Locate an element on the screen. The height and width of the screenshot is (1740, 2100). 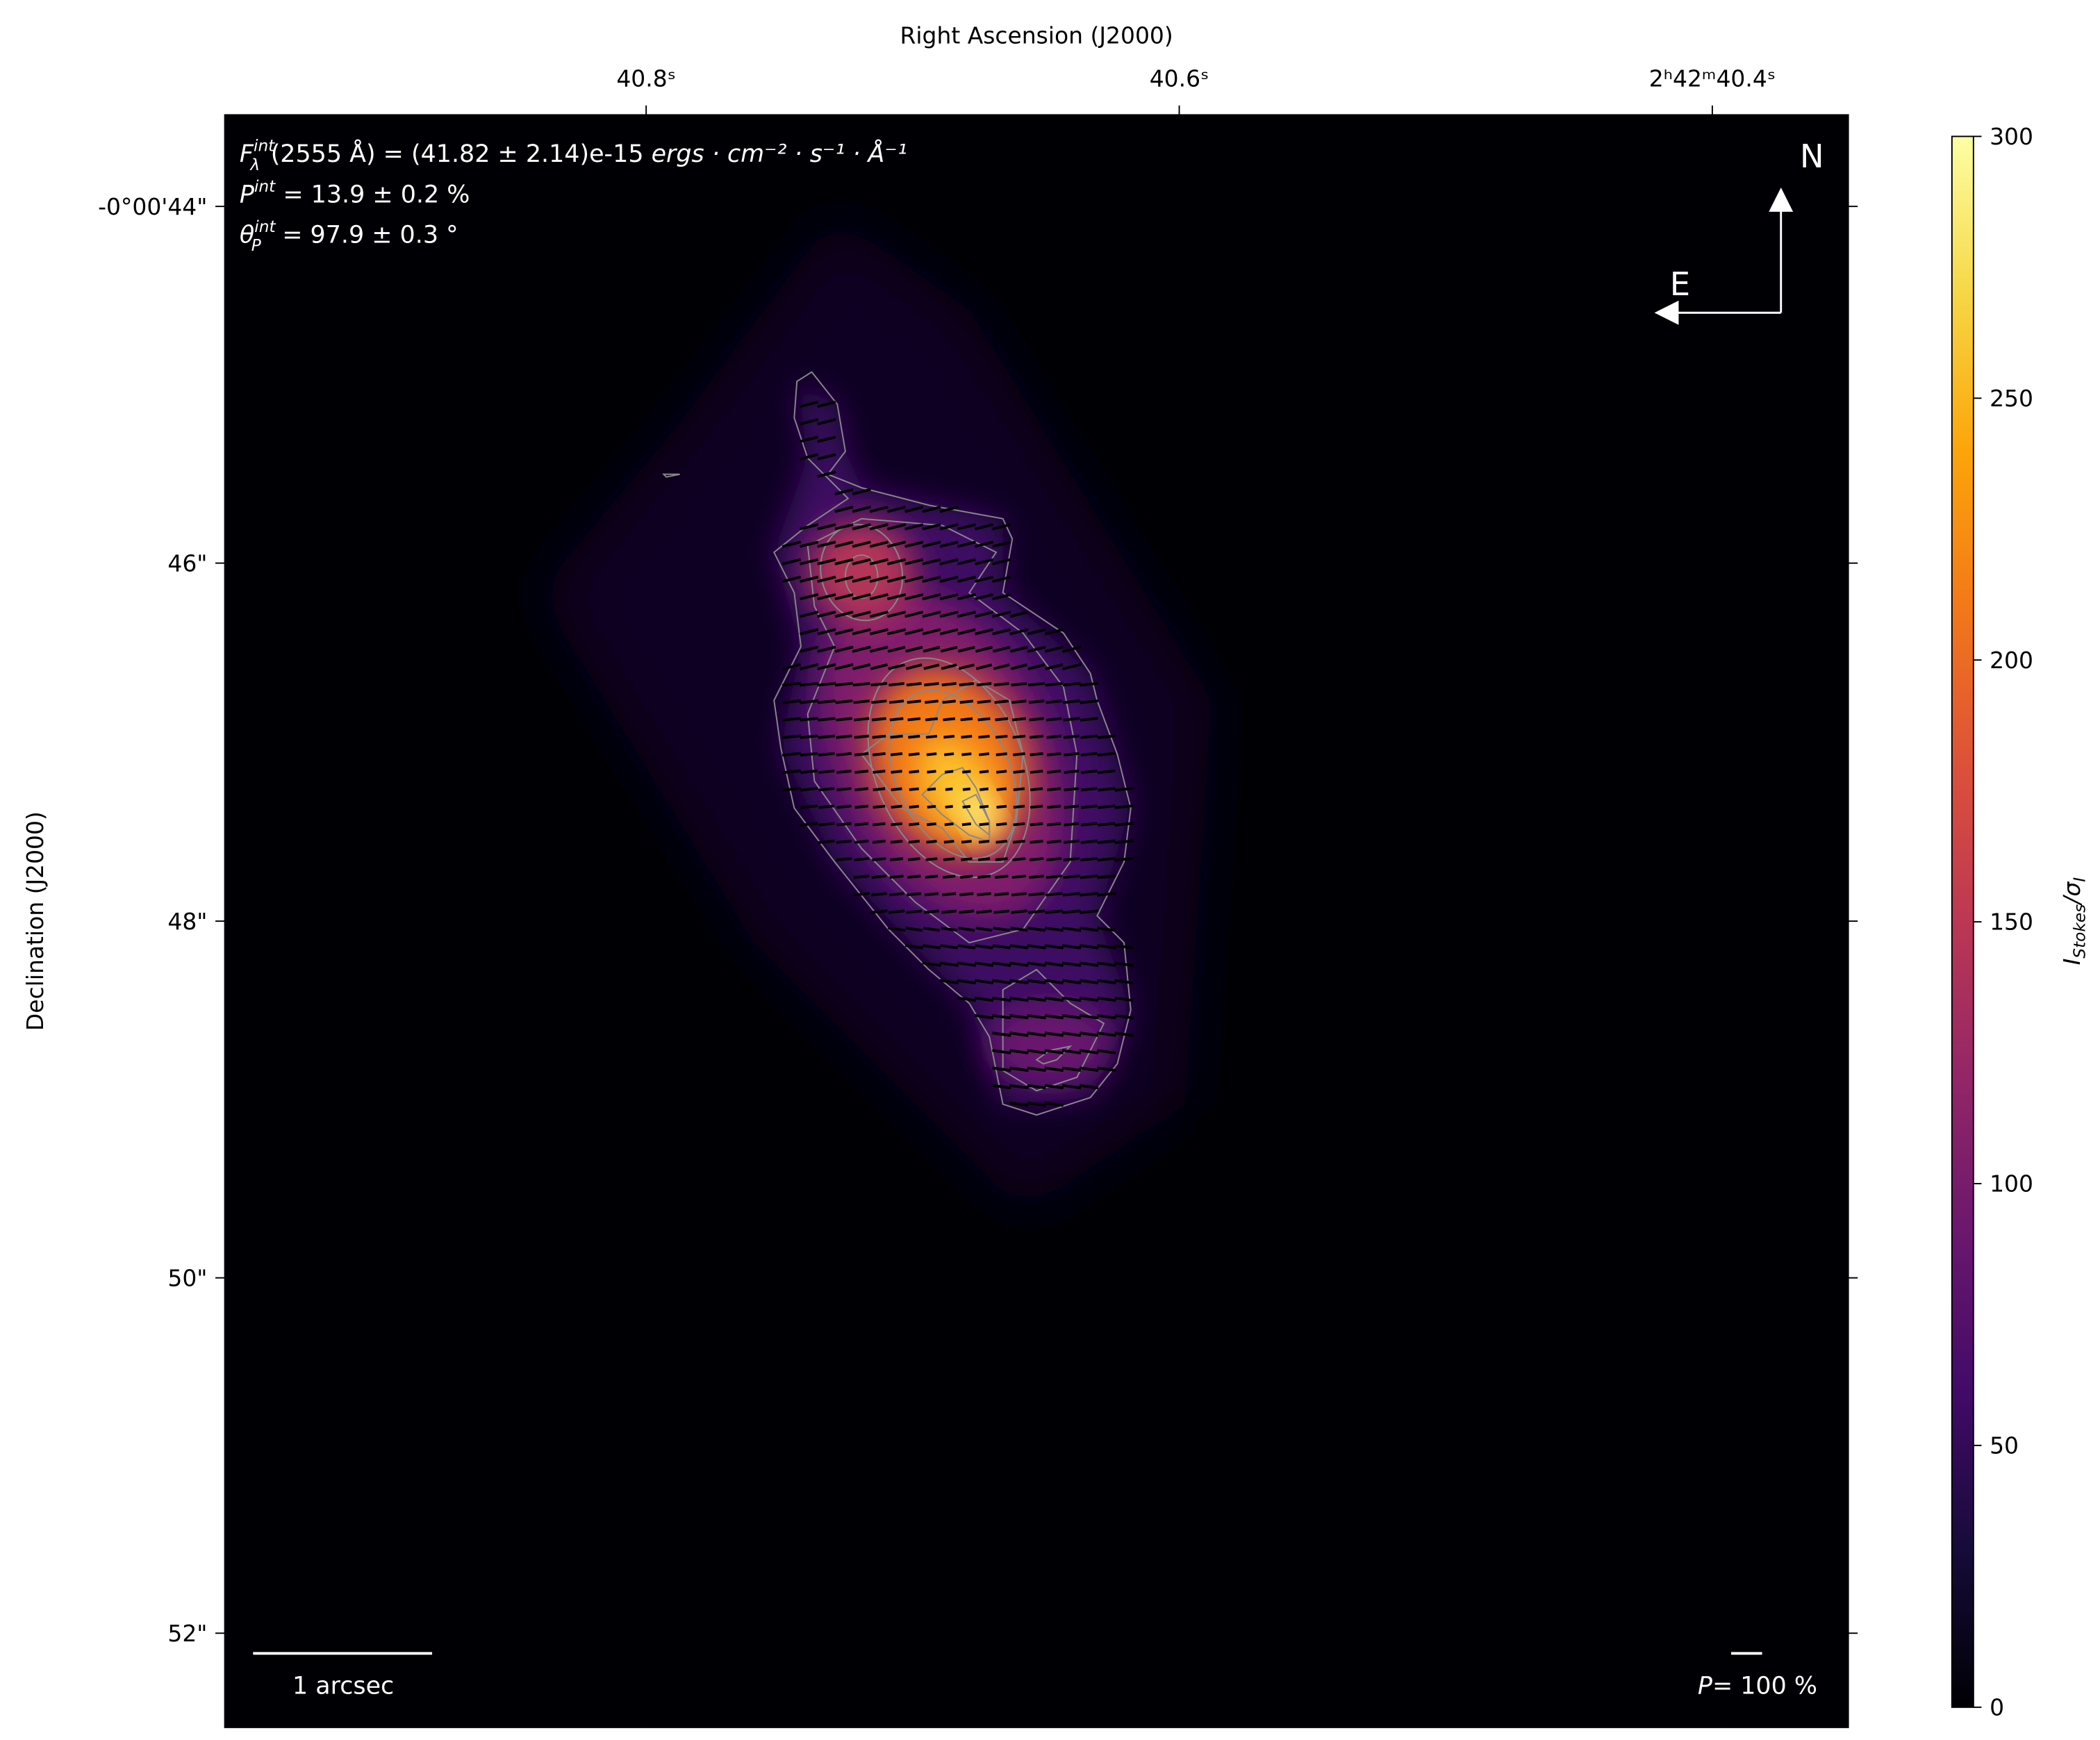
colorbar-tick-label: 300 is located at coordinates (2011, 136).